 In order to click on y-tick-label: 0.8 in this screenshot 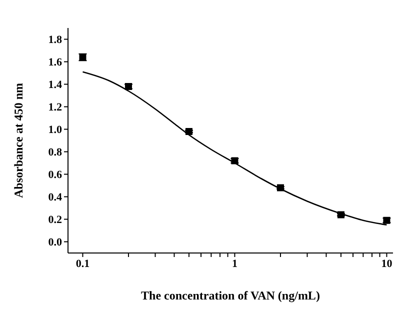, I will do `click(55, 152)`.